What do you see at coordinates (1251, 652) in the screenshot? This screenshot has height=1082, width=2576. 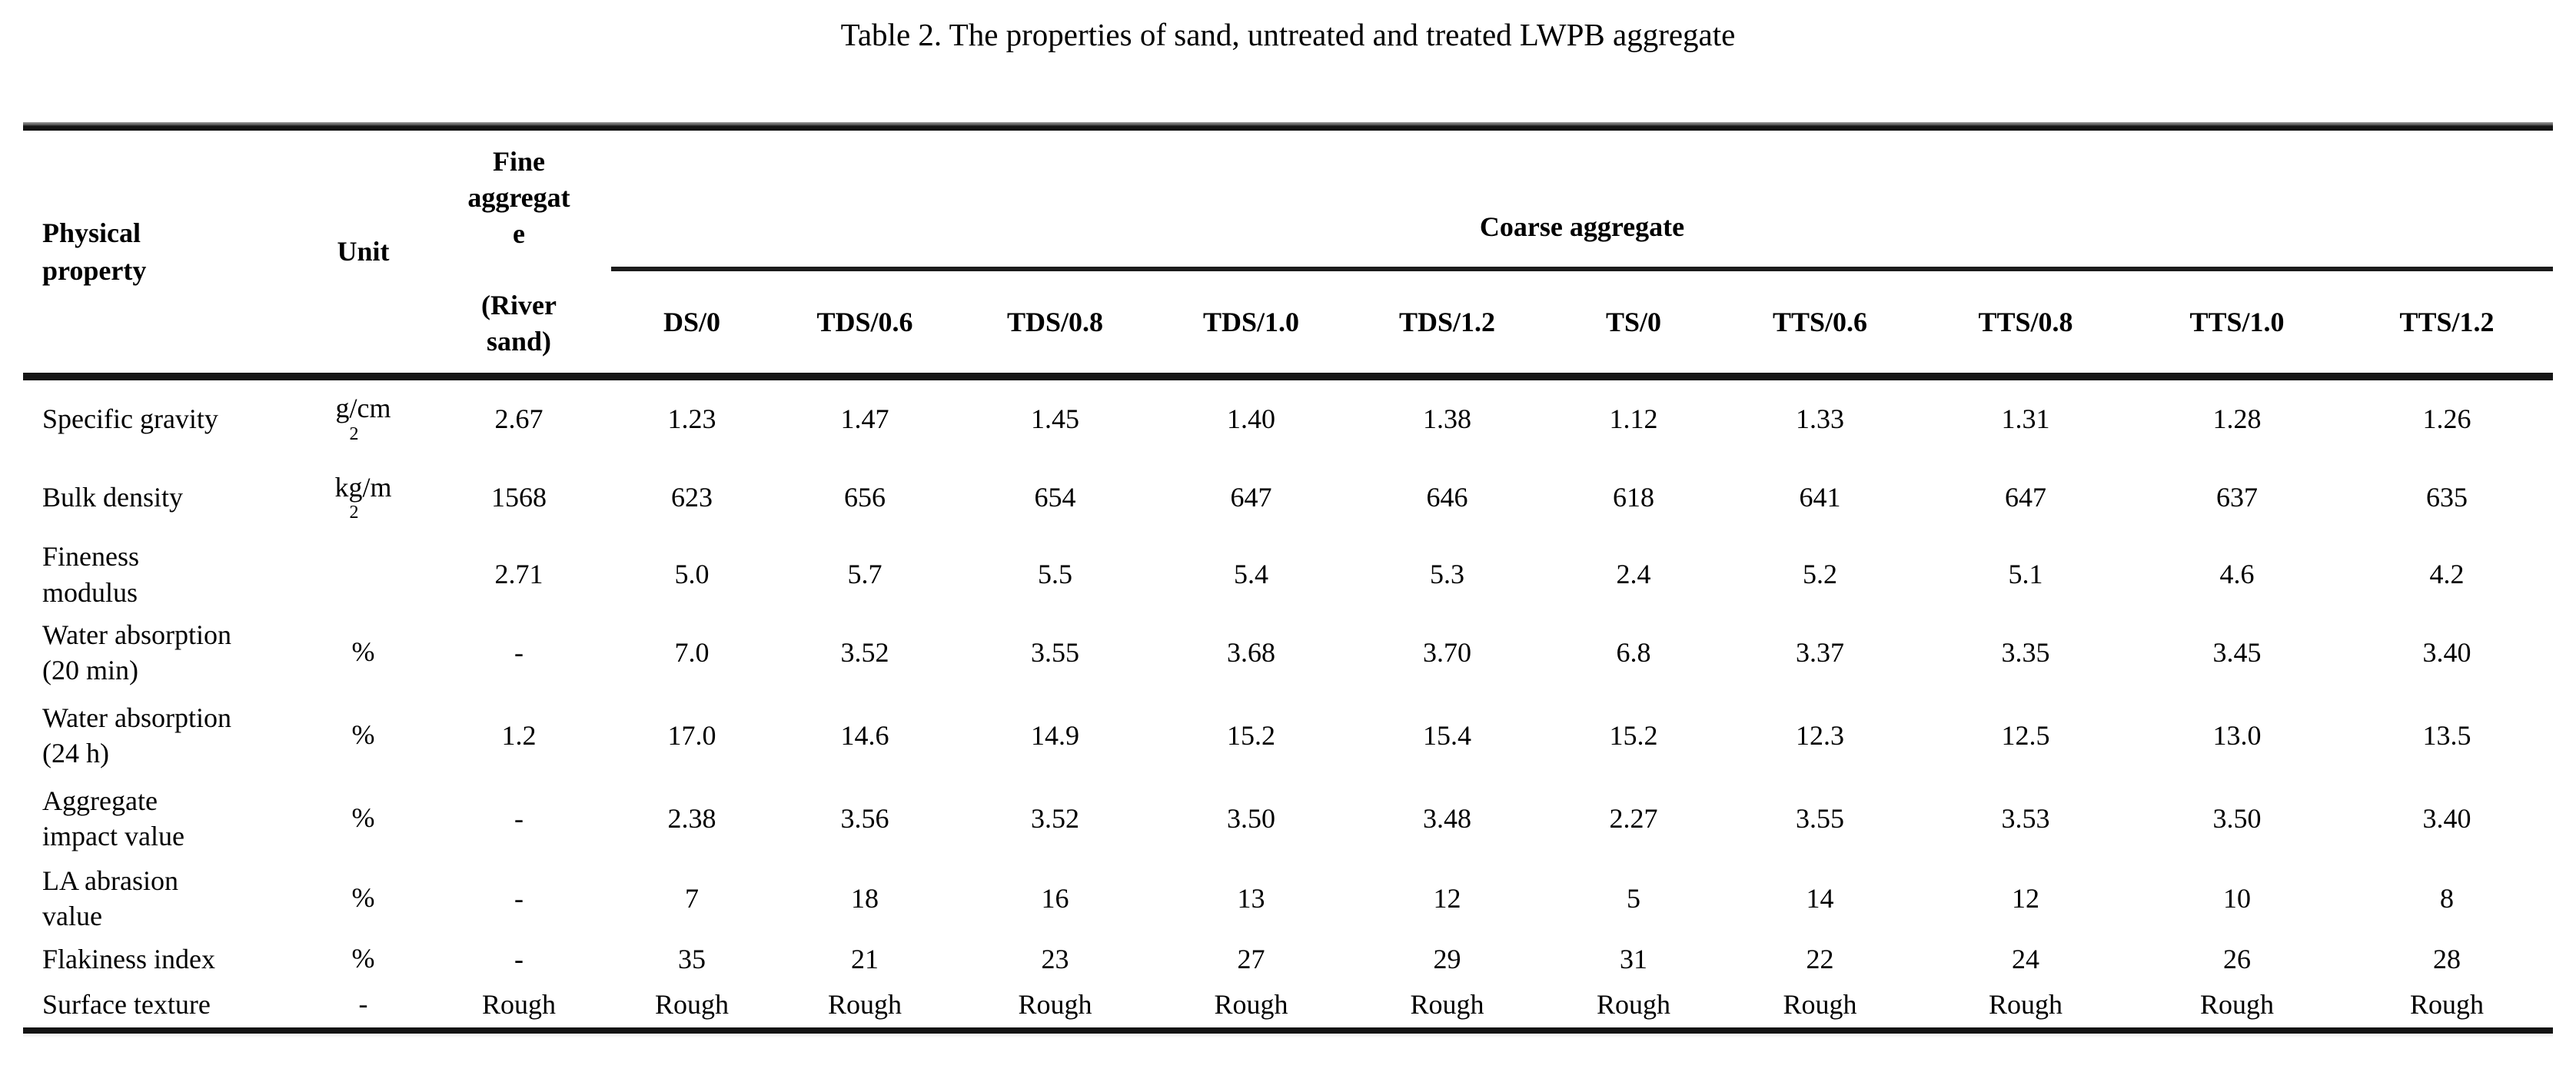 I see `cell-value: 3.68` at bounding box center [1251, 652].